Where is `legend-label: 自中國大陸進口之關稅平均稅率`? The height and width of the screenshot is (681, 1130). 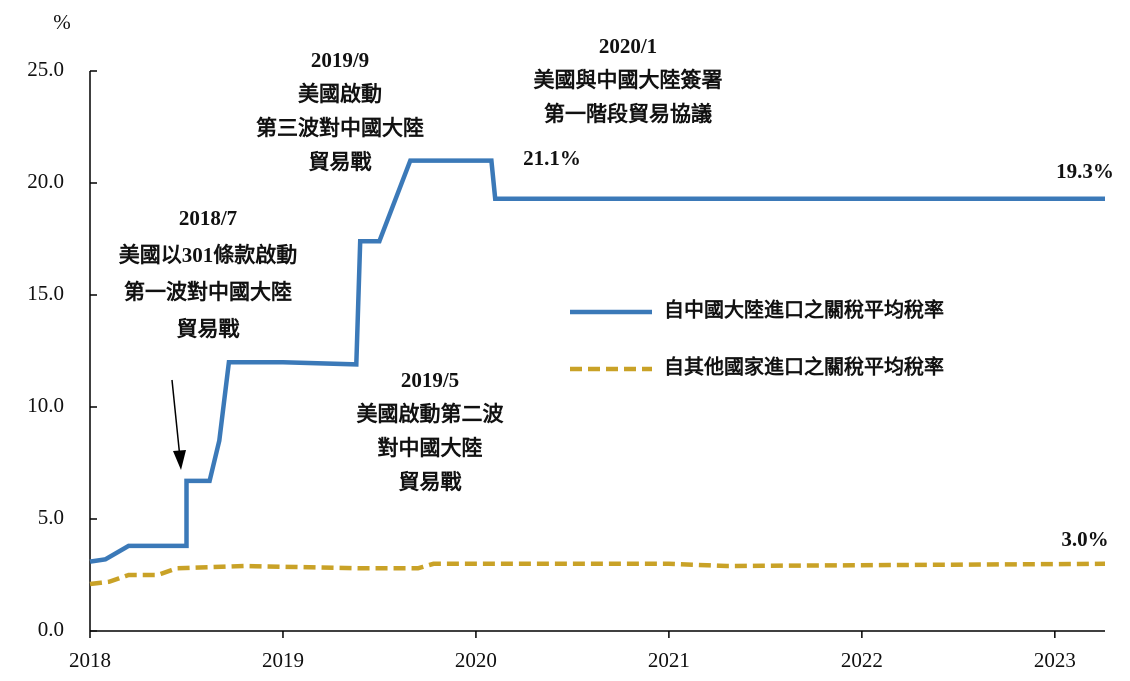 legend-label: 自中國大陸進口之關稅平均稅率 is located at coordinates (804, 310).